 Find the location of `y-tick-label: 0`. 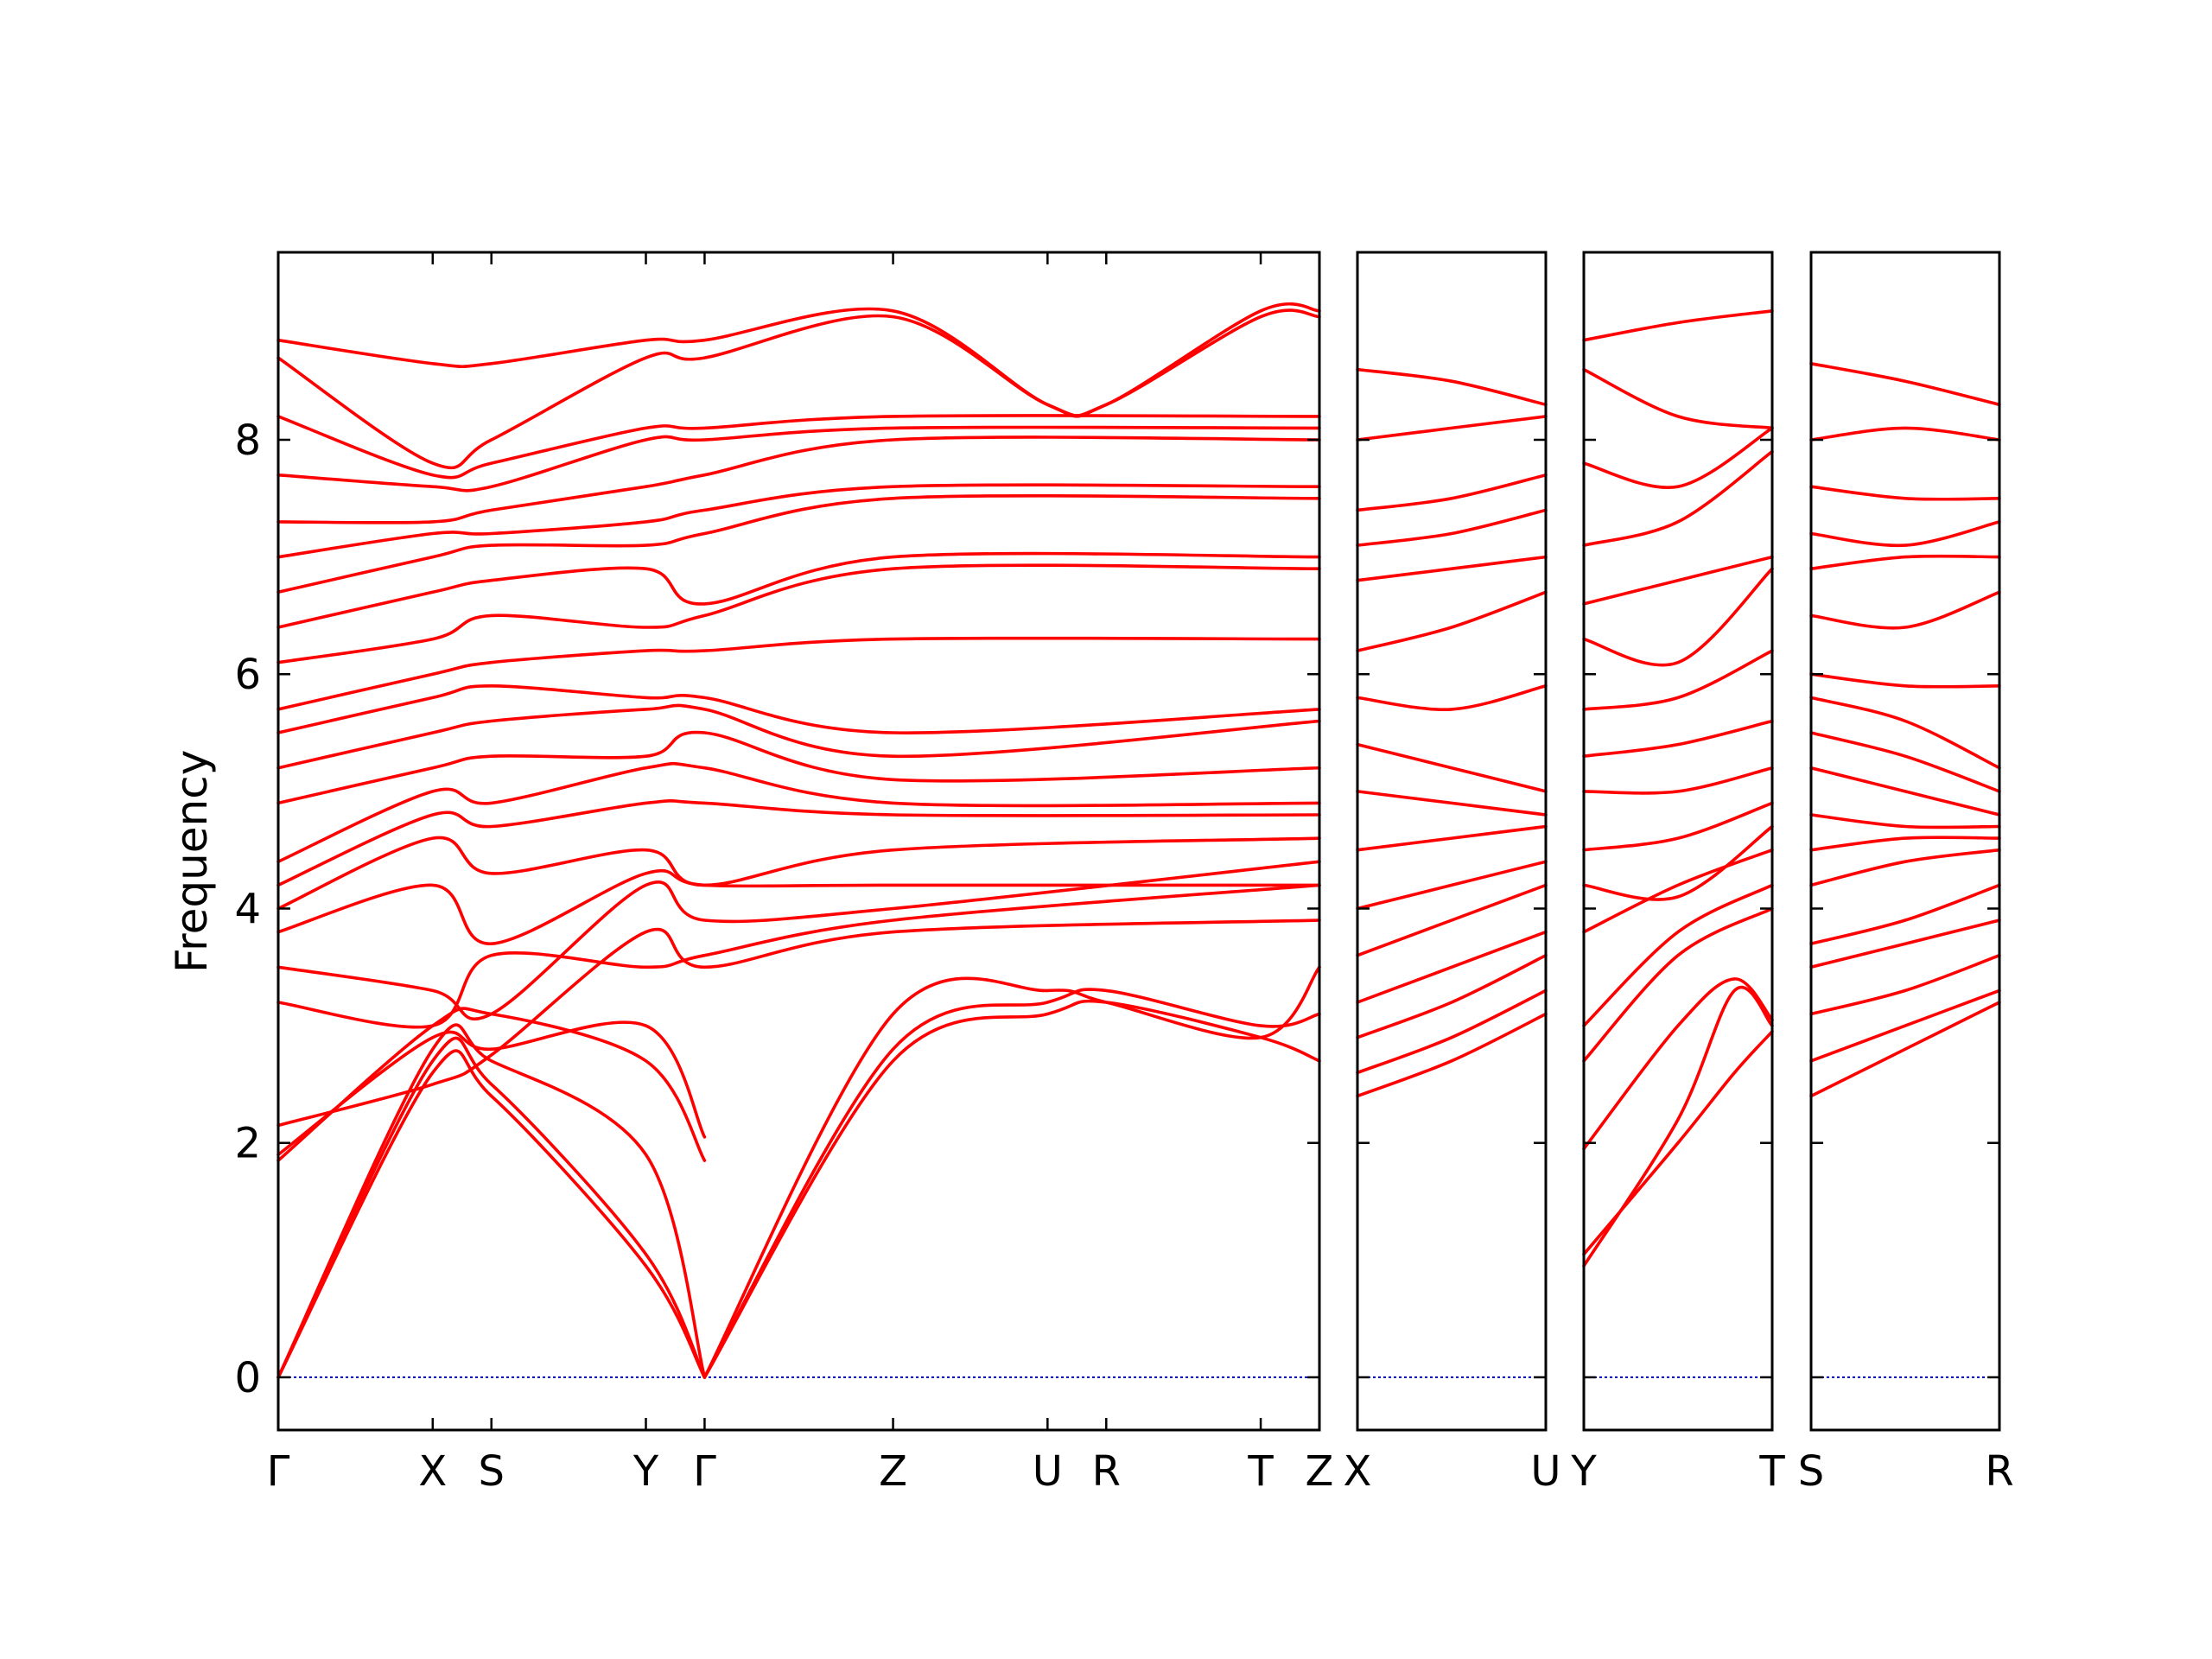

y-tick-label: 0 is located at coordinates (247, 1378).